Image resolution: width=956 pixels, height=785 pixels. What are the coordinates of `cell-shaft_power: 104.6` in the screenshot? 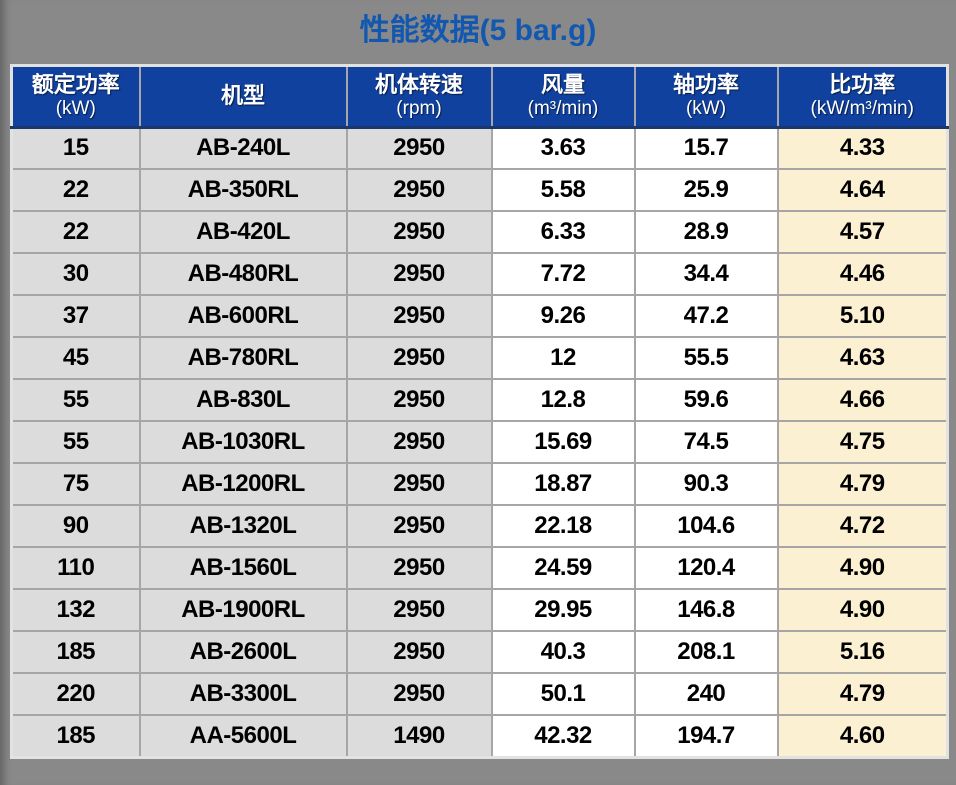 It's located at (706, 526).